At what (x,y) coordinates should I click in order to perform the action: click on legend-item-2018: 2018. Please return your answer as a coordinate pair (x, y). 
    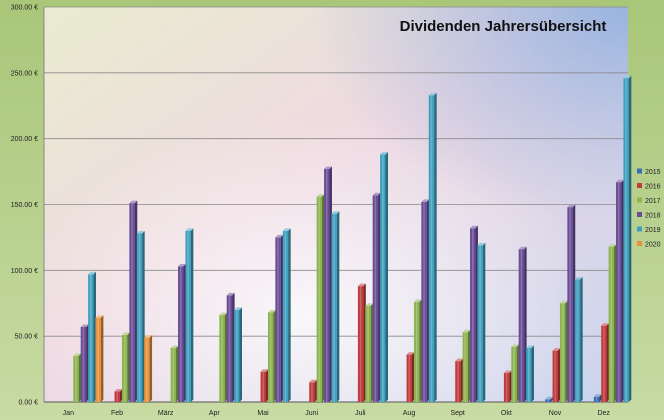
    Looking at the image, I should click on (649, 216).